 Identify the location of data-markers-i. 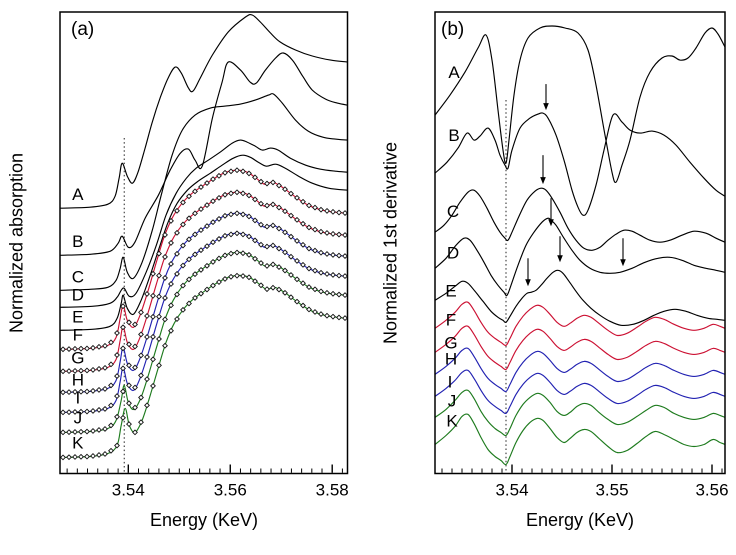
(204, 323).